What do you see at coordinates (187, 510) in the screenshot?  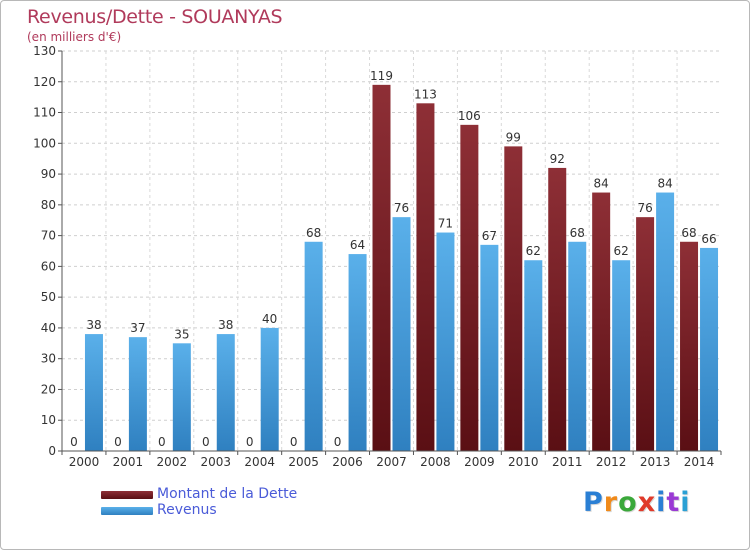 I see `legend-label-revenus: Revenus` at bounding box center [187, 510].